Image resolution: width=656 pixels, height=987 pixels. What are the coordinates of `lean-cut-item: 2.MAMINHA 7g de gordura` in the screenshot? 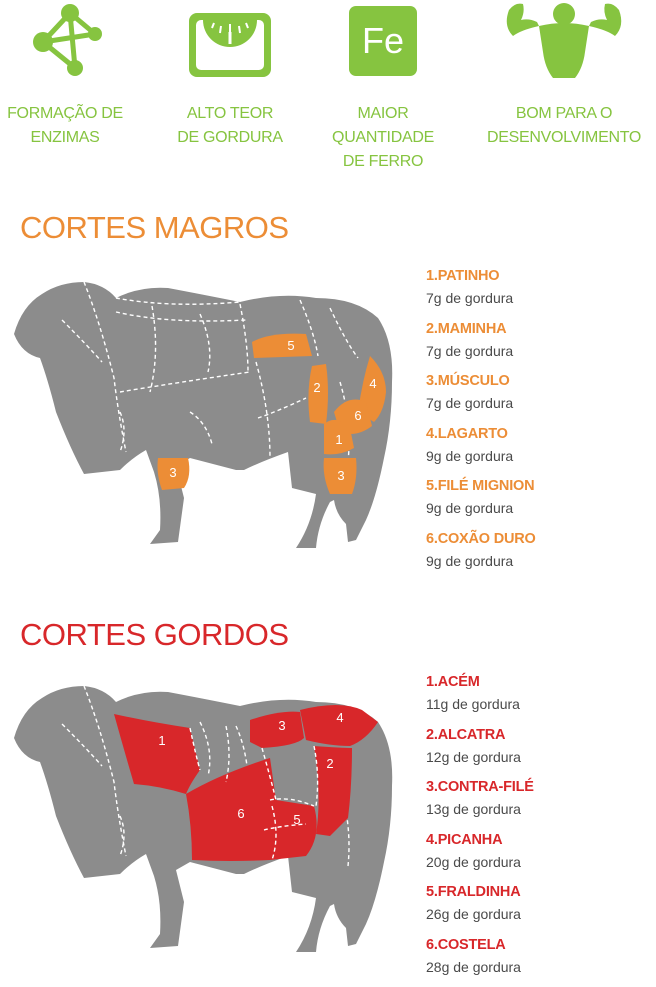 It's located at (481, 344).